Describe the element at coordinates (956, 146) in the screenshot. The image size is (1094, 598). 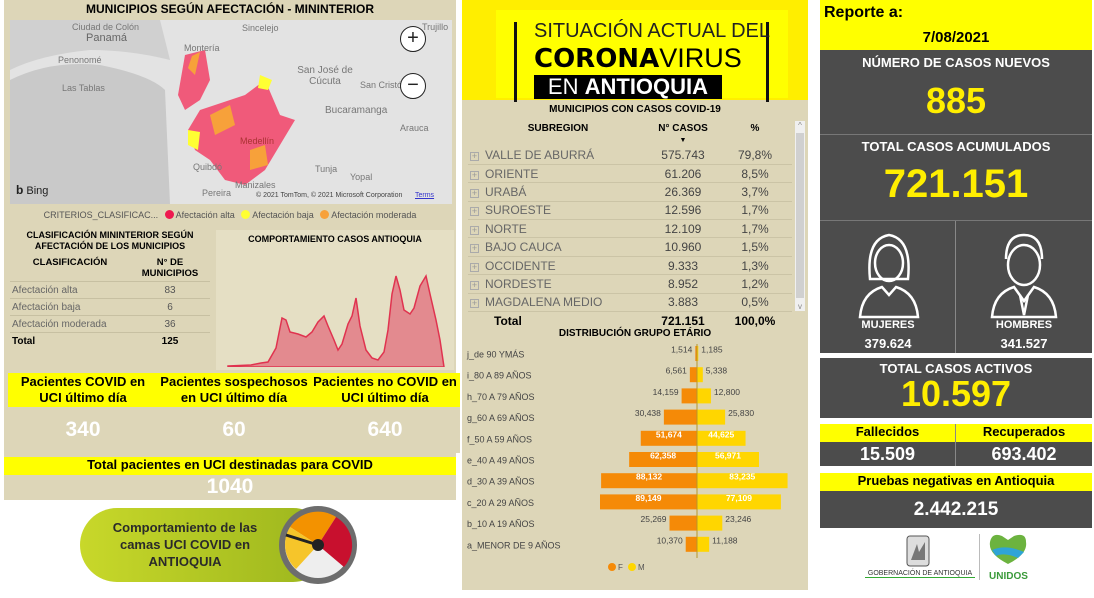
I see `card-label: TOTAL CASOS ACUMULADOS` at that location.